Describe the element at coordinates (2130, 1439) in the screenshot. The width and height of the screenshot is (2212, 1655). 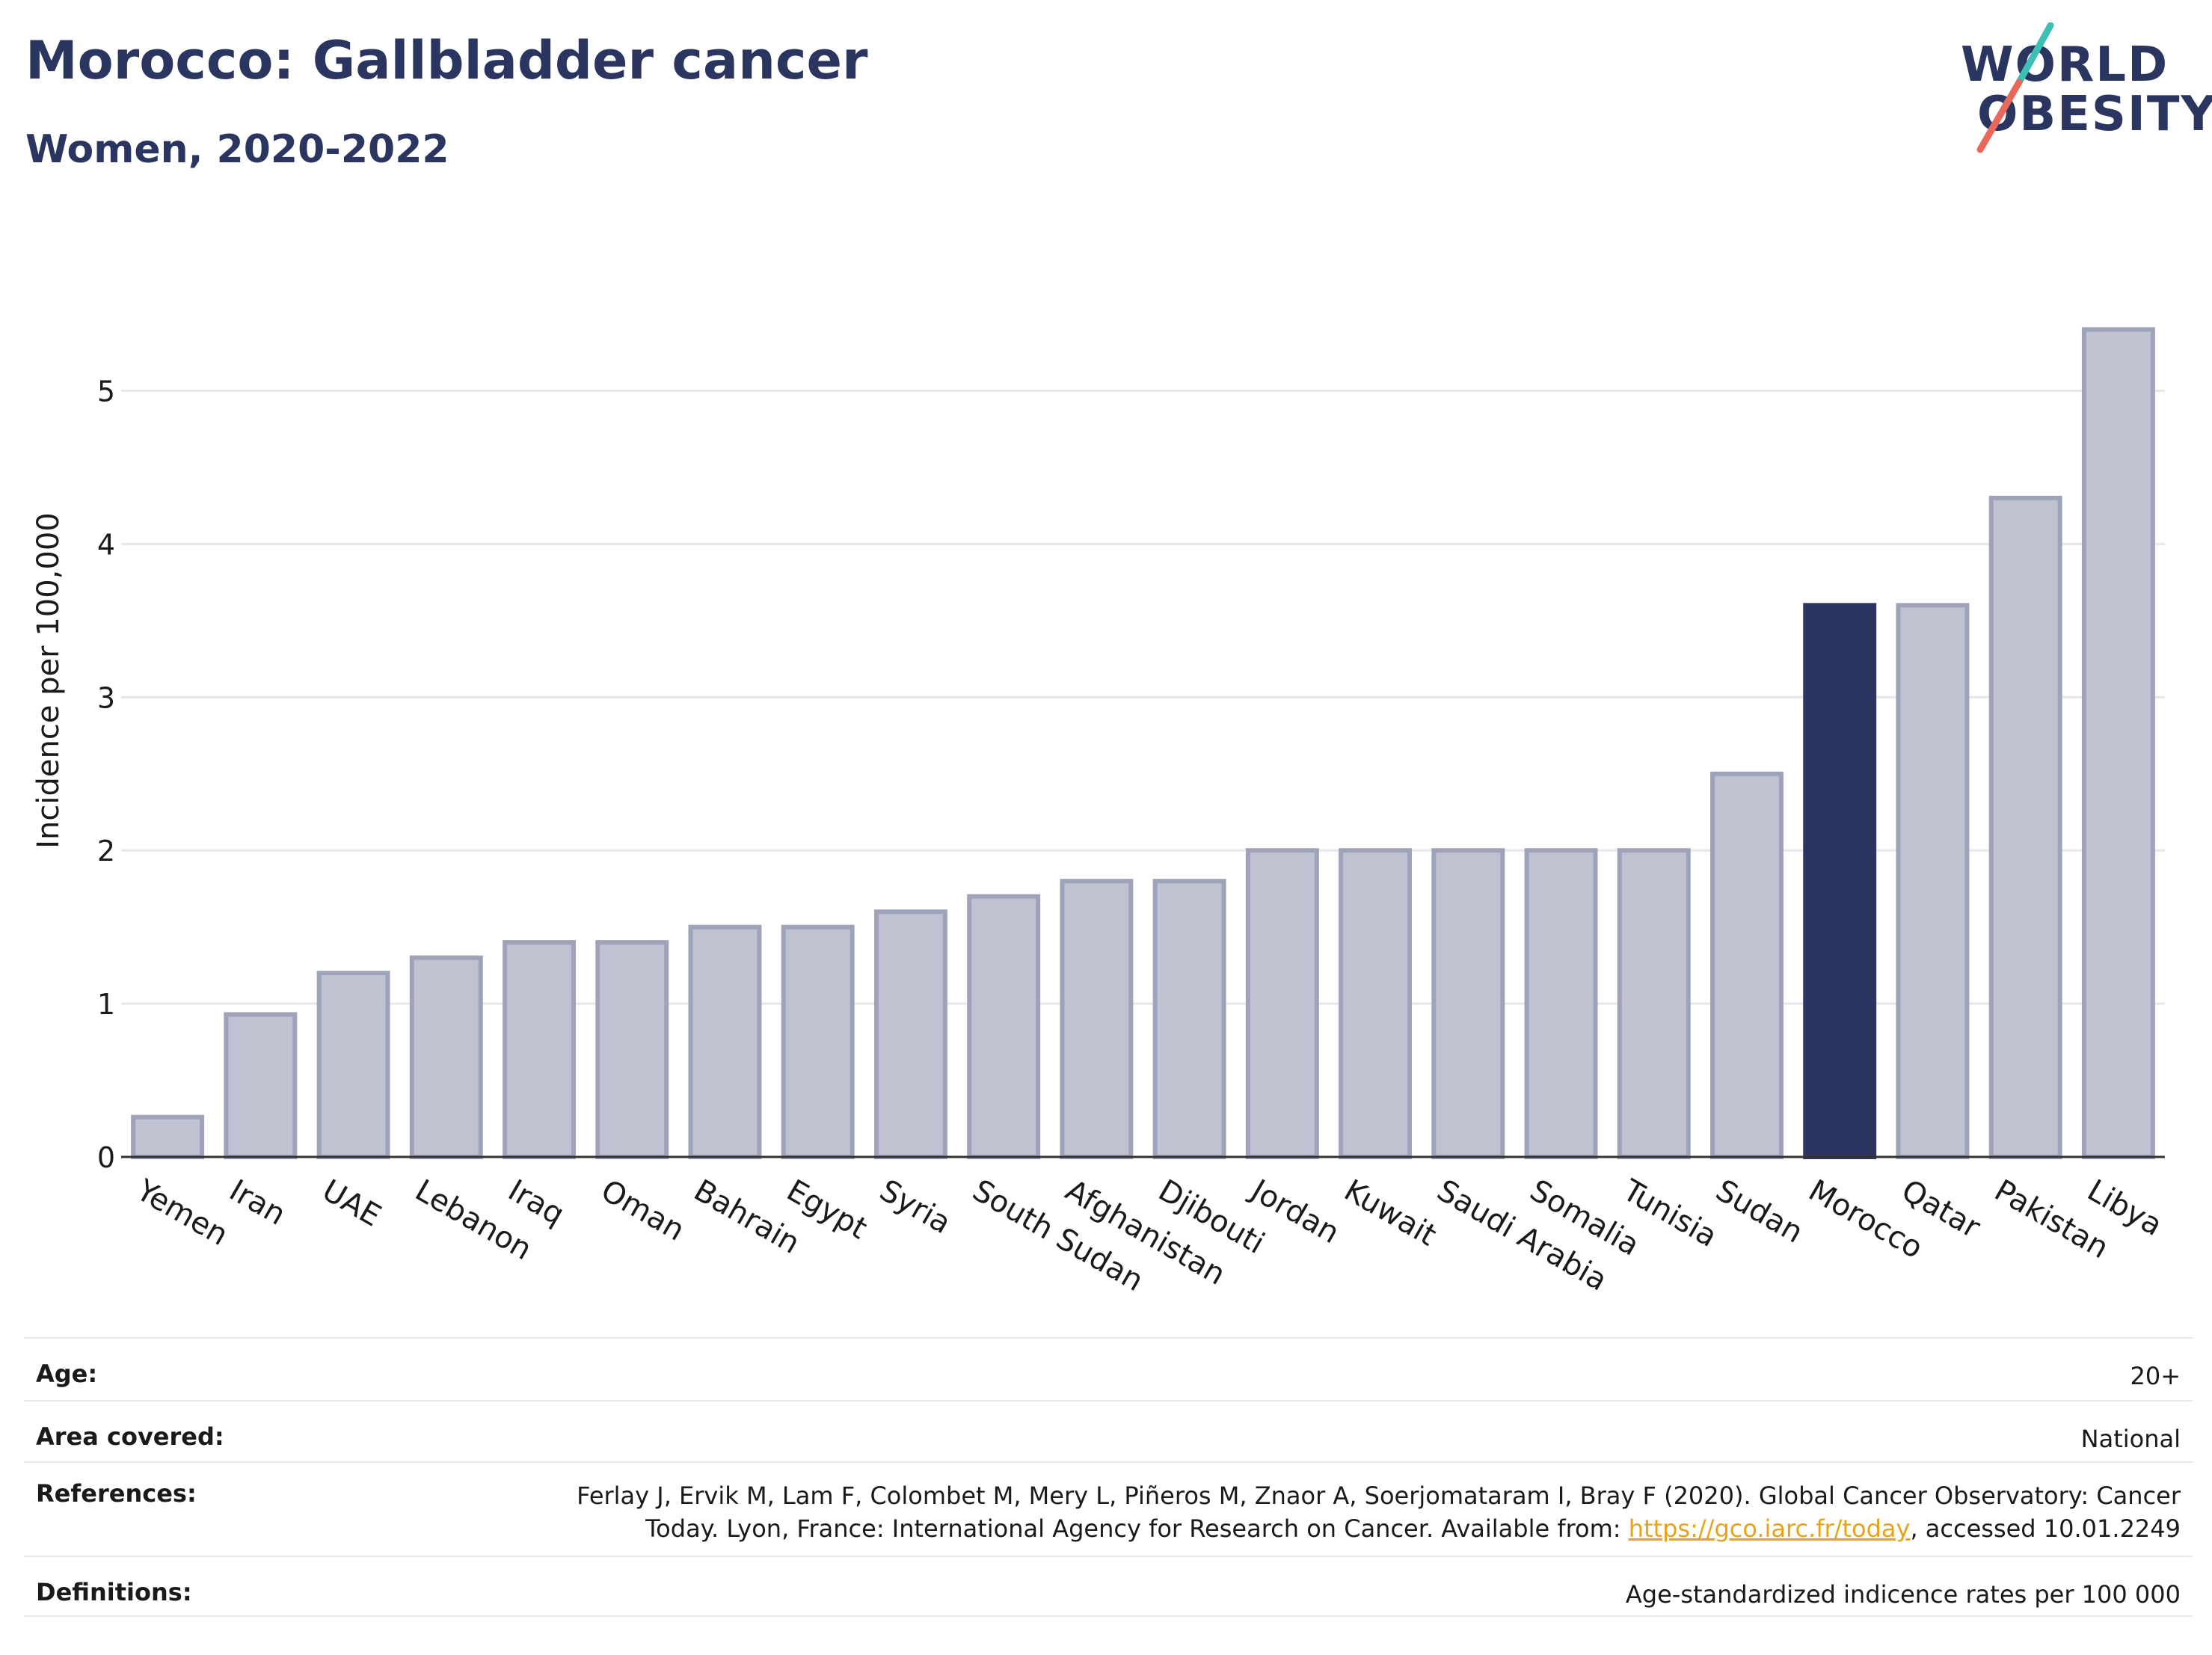
I see `area-value: National` at that location.